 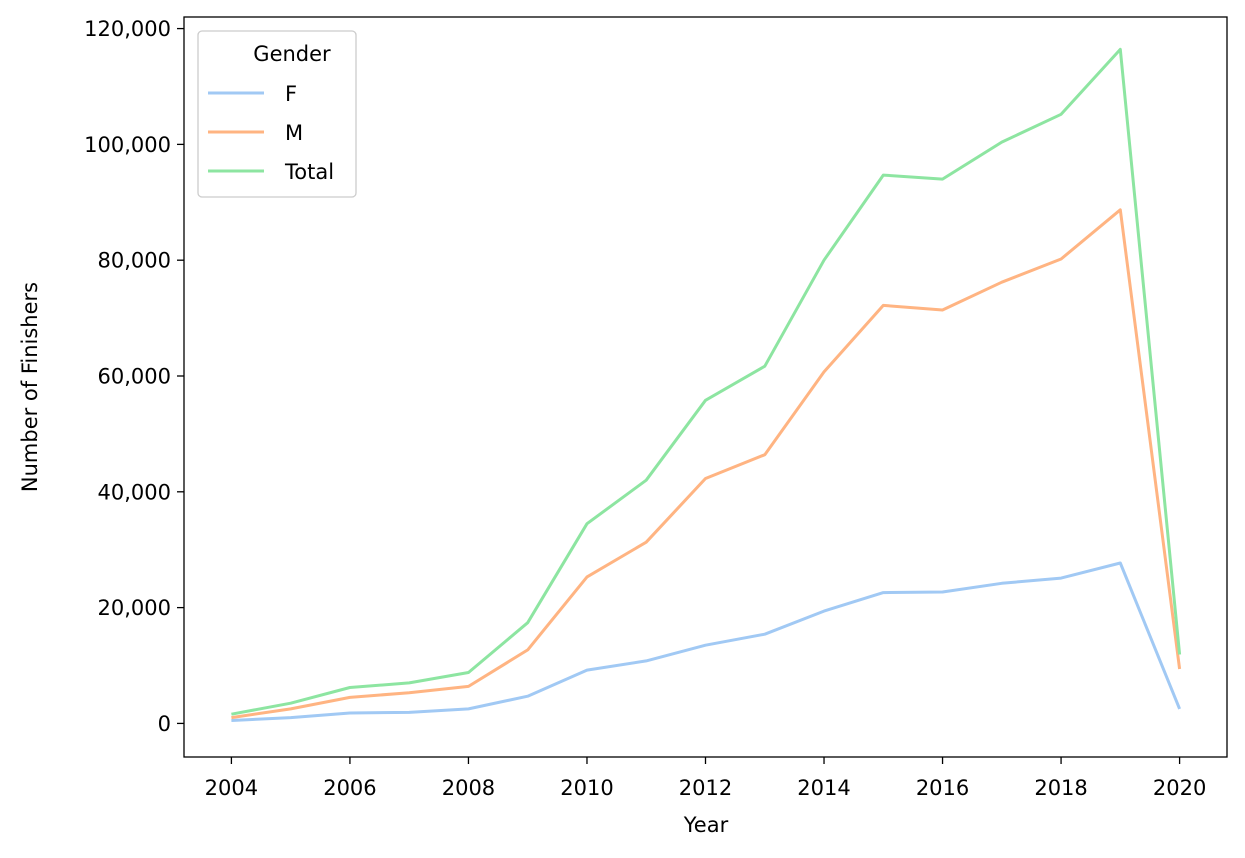 What do you see at coordinates (468, 788) in the screenshot?
I see `x-tick-label: 2008` at bounding box center [468, 788].